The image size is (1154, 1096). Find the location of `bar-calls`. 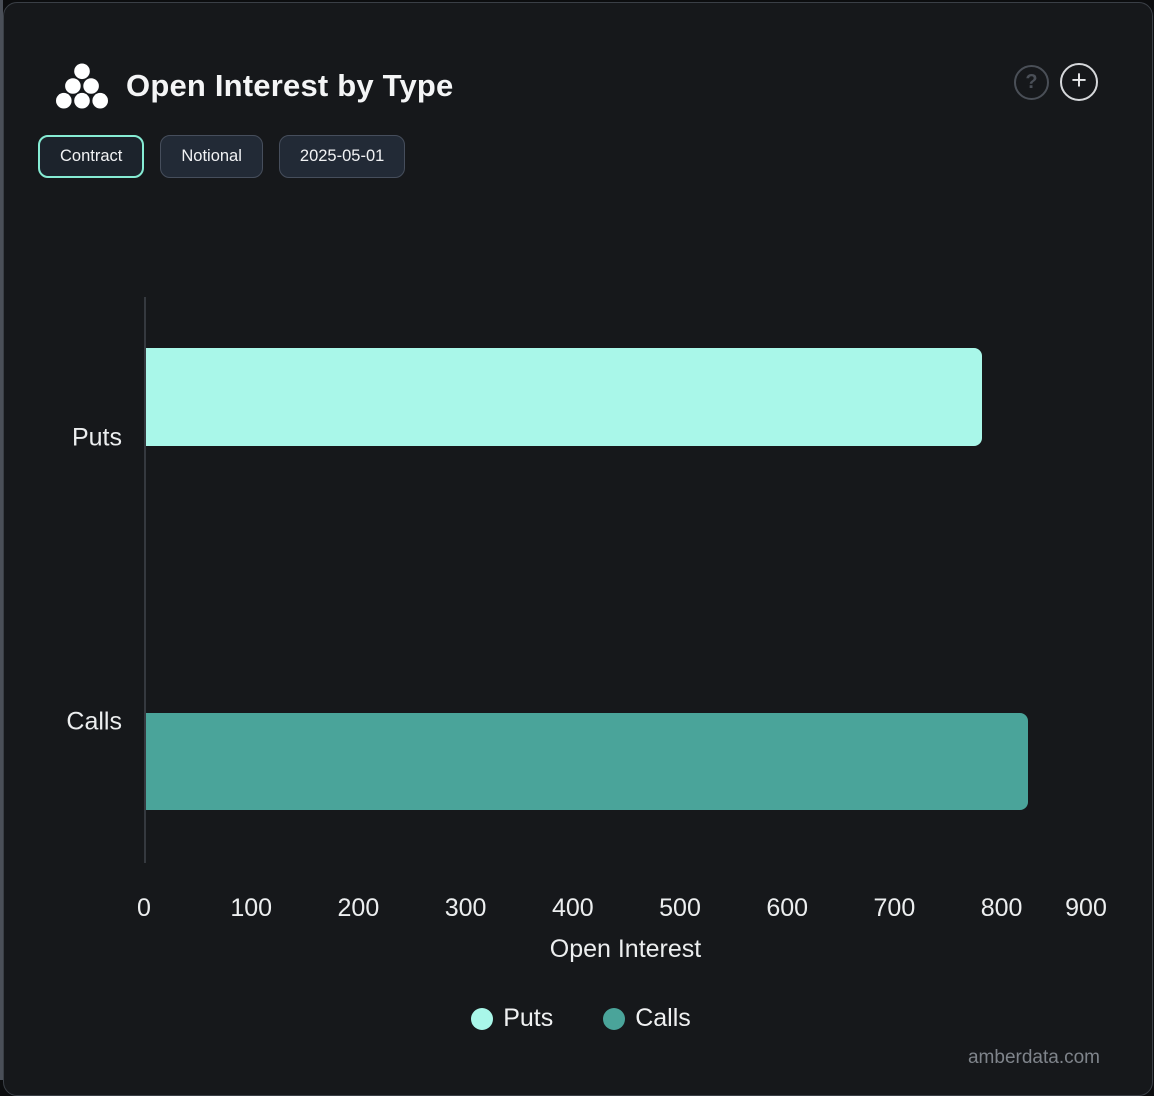

bar-calls is located at coordinates (587, 761).